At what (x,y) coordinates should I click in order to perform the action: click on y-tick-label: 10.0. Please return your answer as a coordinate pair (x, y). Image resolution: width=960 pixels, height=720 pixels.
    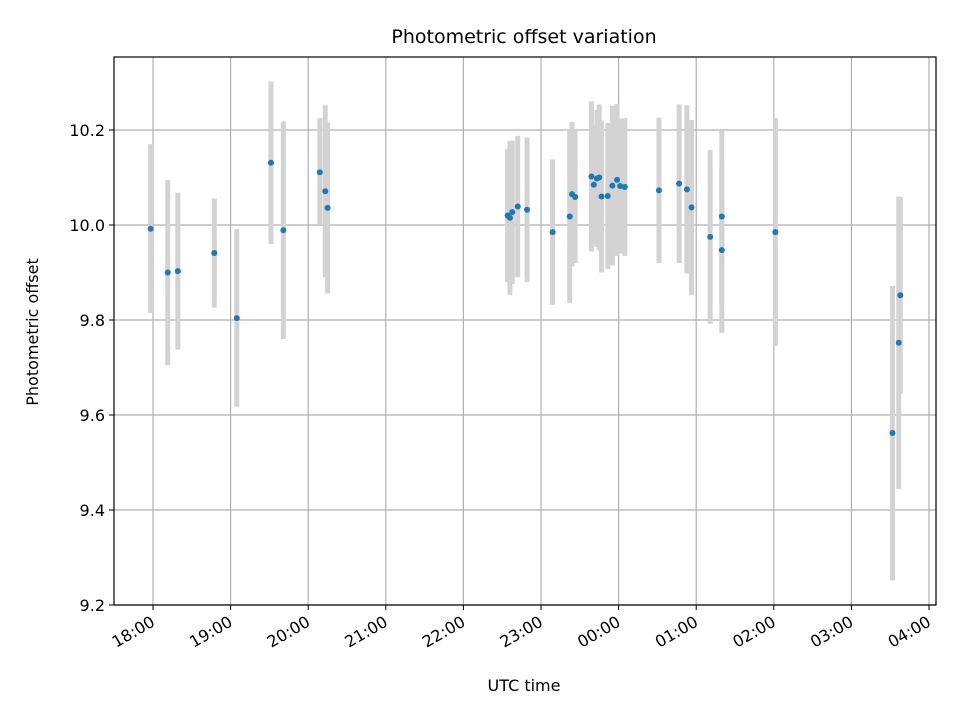
    Looking at the image, I should click on (87, 225).